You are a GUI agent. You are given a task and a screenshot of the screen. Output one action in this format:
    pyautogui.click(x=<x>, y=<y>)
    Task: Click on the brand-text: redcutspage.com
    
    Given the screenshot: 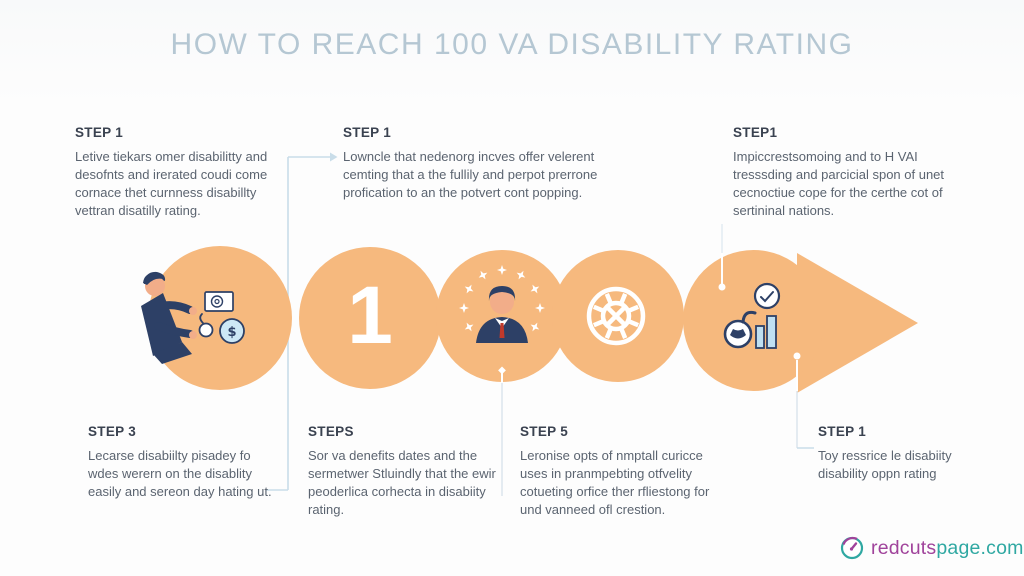 What is the action you would take?
    pyautogui.click(x=947, y=548)
    